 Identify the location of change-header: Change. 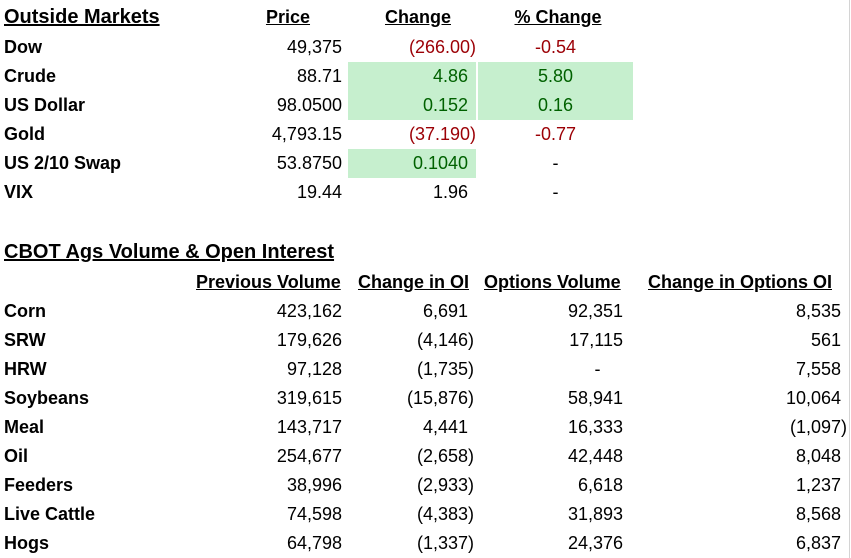
(417, 17).